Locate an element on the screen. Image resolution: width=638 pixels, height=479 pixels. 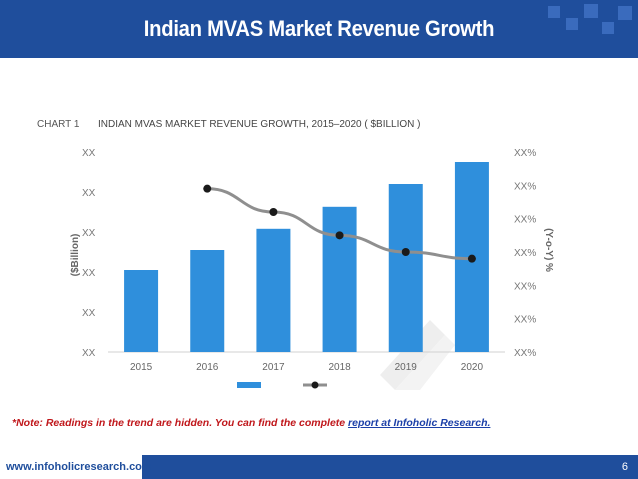
x-tick-label: 2020 is located at coordinates (472, 367).